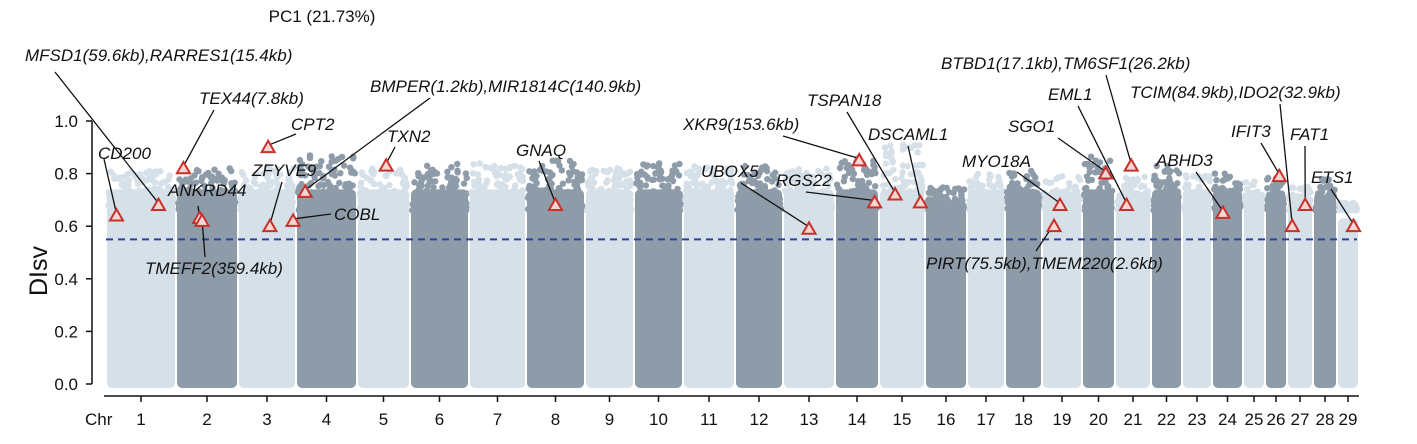 The width and height of the screenshot is (1417, 444). What do you see at coordinates (66, 121) in the screenshot?
I see `y-tick-label: 1.0` at bounding box center [66, 121].